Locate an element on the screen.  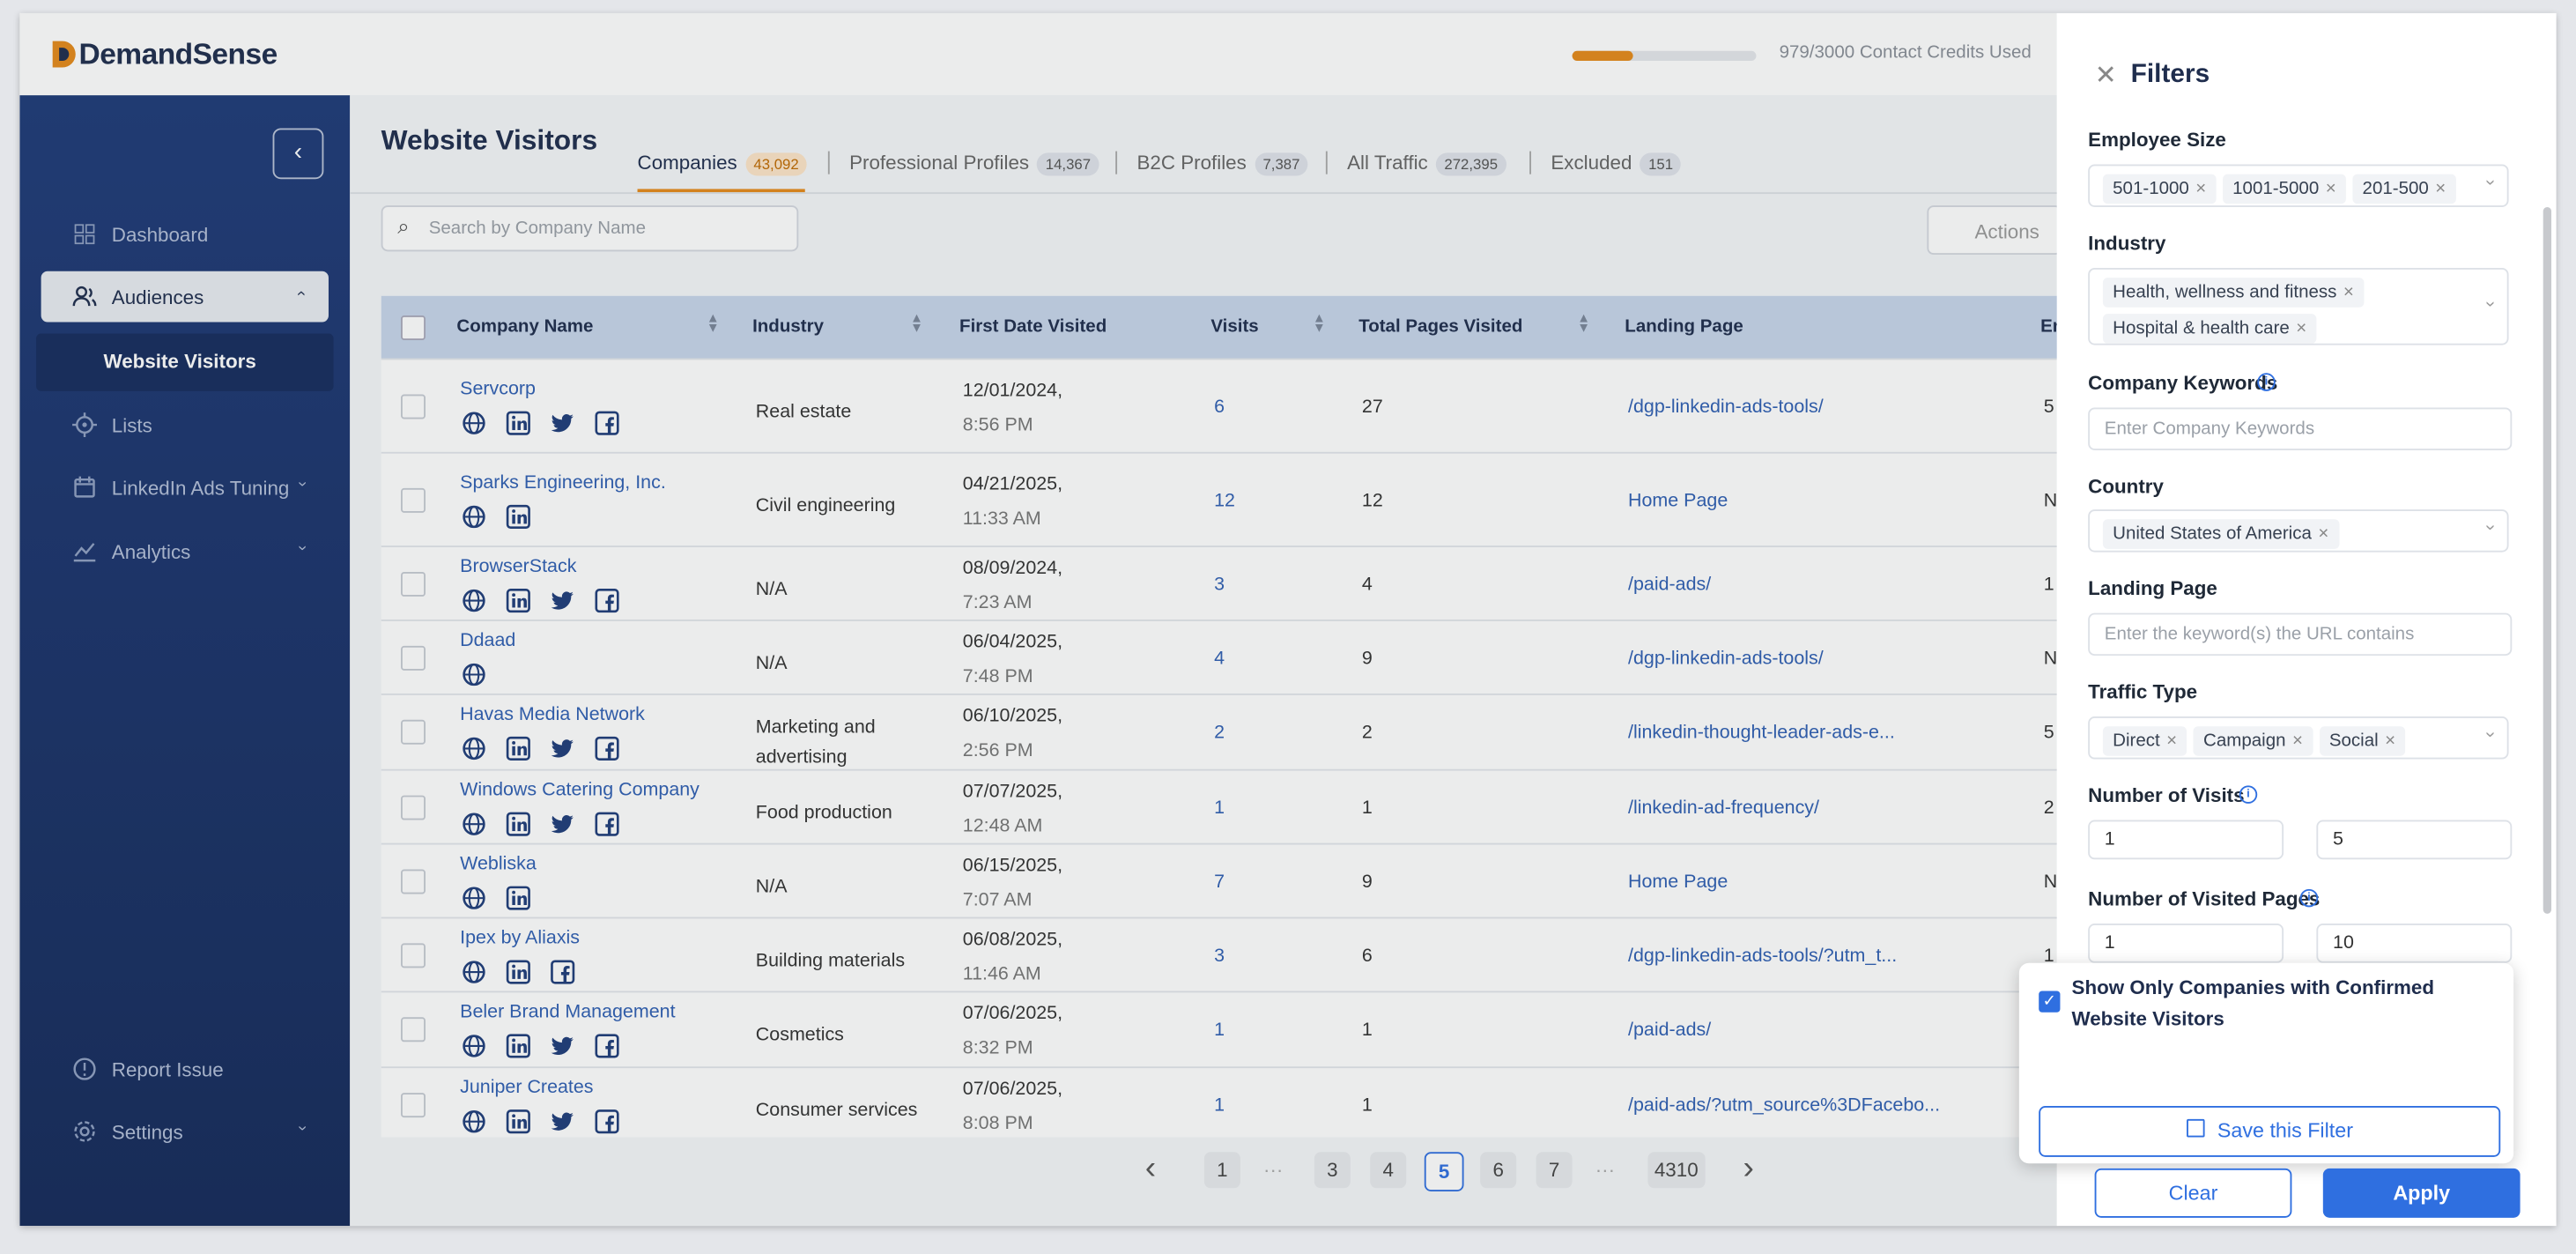
nav-item: Settings is located at coordinates (147, 1132).